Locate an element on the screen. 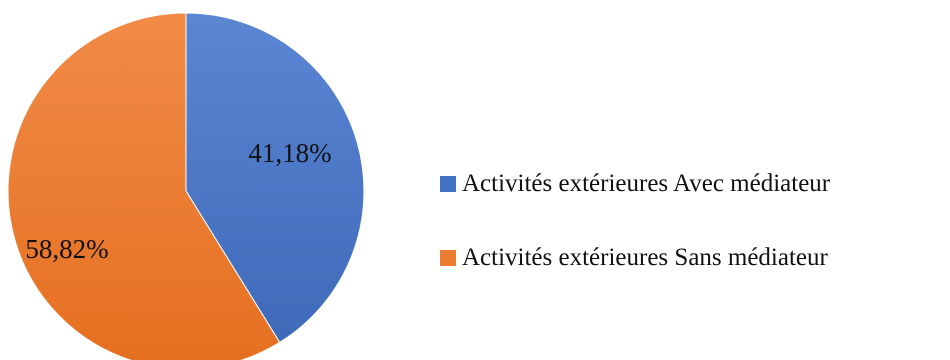  data-label-avec-mediateur: 41,18% is located at coordinates (289, 153).